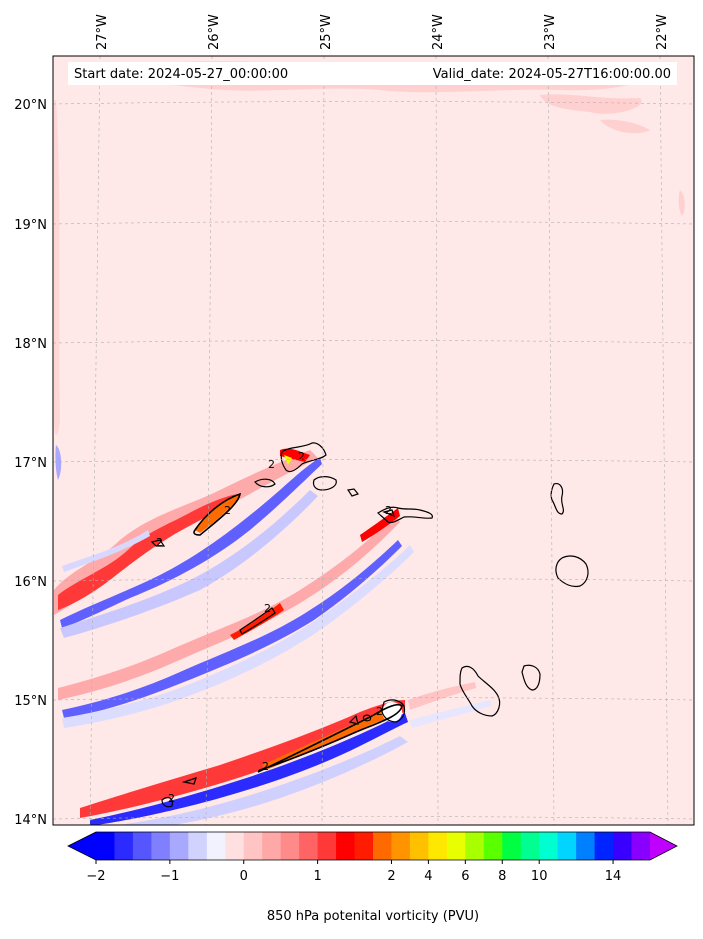  What do you see at coordinates (428, 876) in the screenshot?
I see `colorbar-tick-label: 4` at bounding box center [428, 876].